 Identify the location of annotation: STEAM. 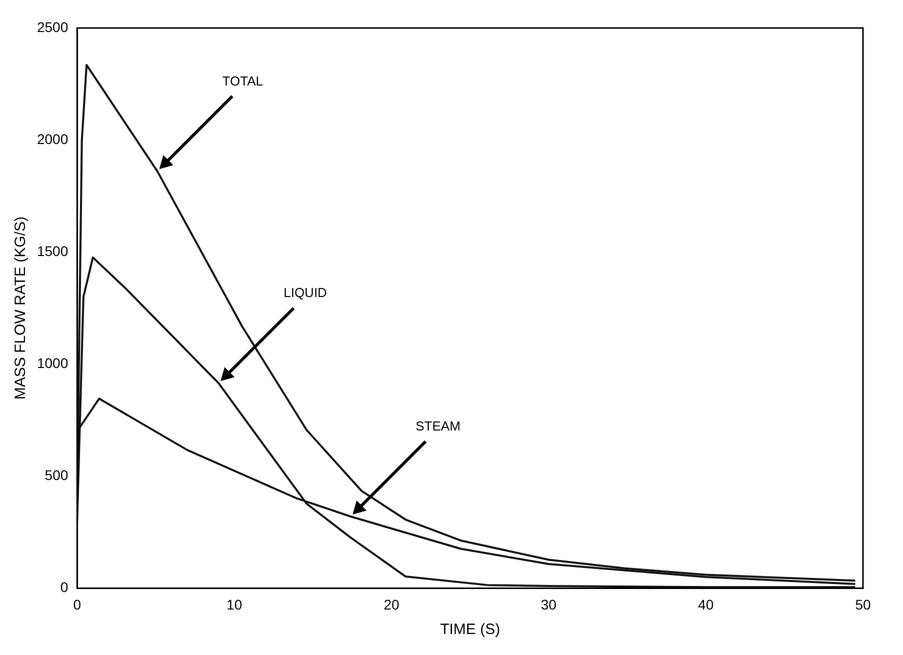
(438, 426).